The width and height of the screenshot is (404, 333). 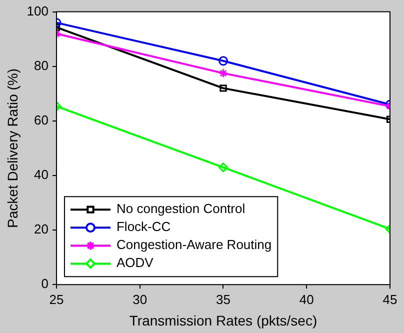 What do you see at coordinates (37, 10) in the screenshot?
I see `y-tick-label: 100` at bounding box center [37, 10].